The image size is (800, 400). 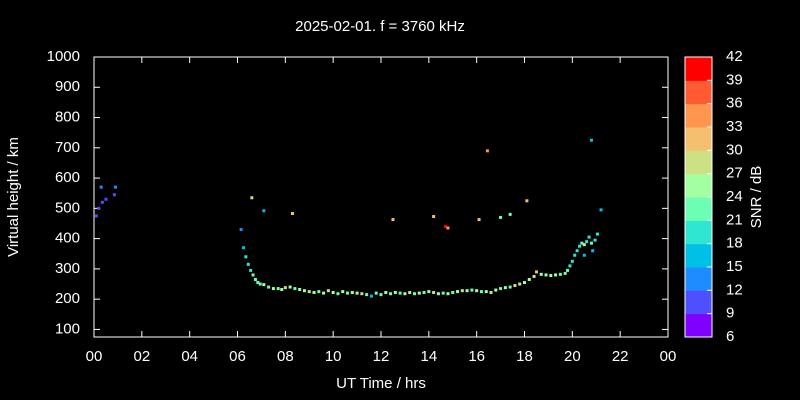 What do you see at coordinates (734, 79) in the screenshot?
I see `colorbar-tick-label: 39` at bounding box center [734, 79].